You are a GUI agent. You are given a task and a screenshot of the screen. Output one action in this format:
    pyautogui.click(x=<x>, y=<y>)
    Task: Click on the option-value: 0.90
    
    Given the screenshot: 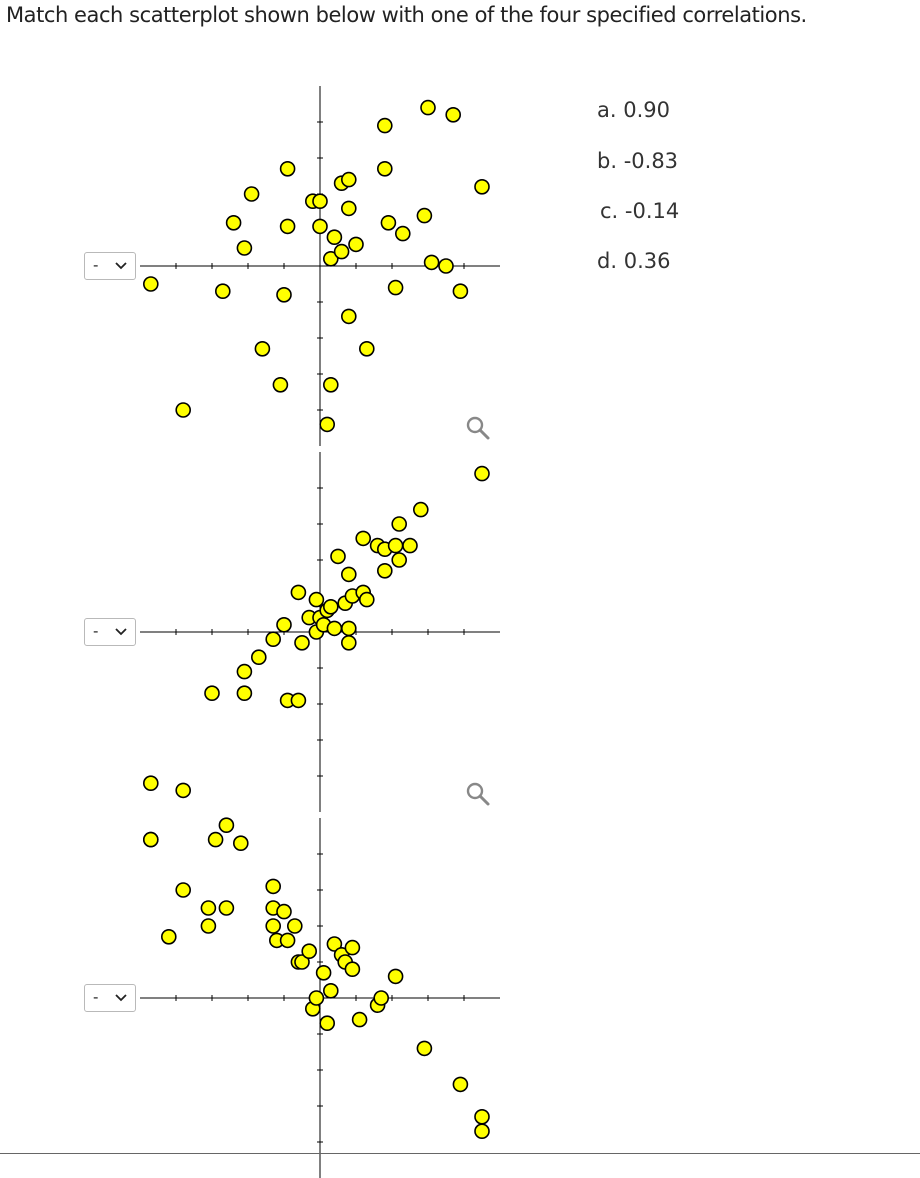 What is the action you would take?
    pyautogui.click(x=646, y=110)
    